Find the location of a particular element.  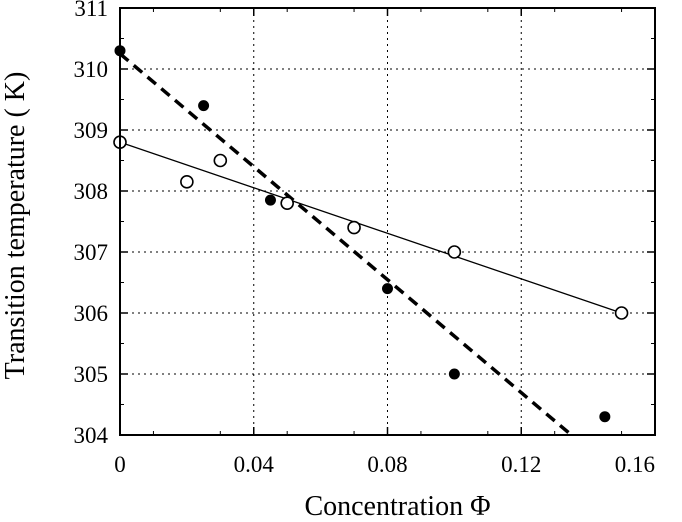

y-tick-label: 306 is located at coordinates (91, 313).